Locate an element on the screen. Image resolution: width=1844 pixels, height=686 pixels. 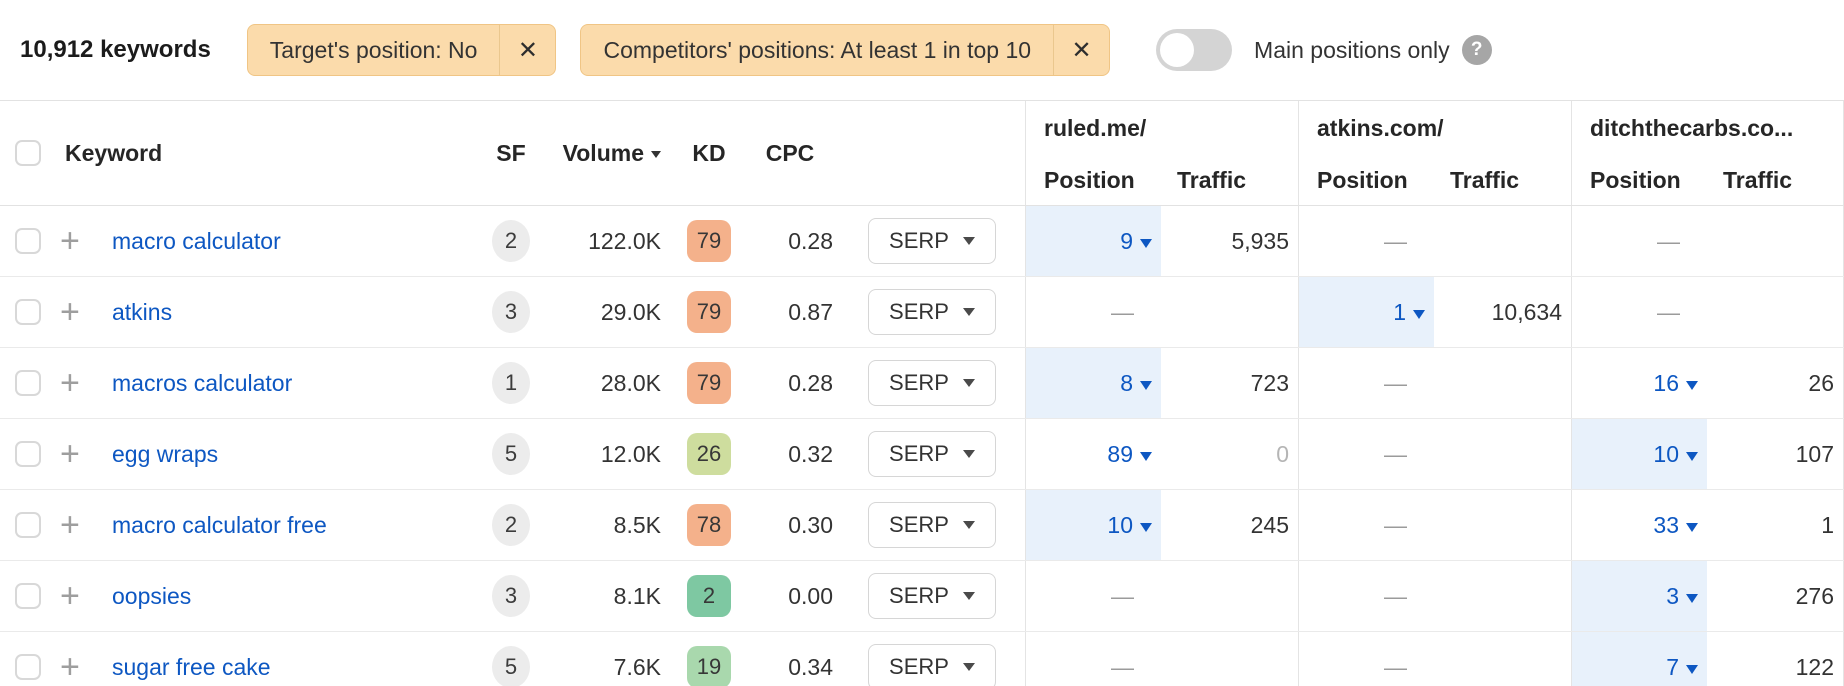
keyword-link: egg wraps is located at coordinates (165, 453).